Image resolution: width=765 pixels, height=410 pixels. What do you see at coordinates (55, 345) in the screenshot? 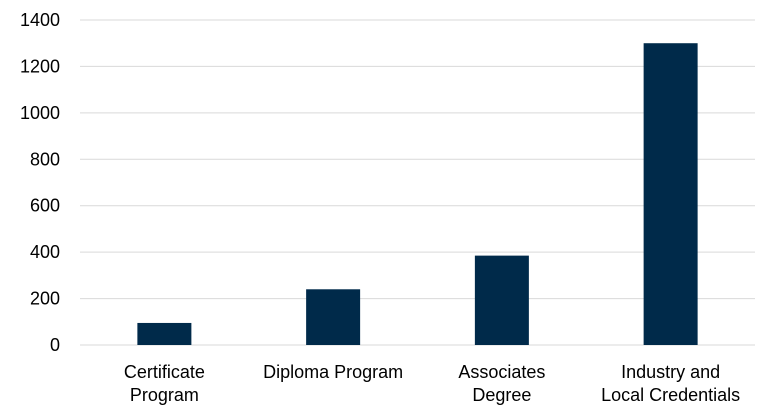
I see `y-tick-label: 0` at bounding box center [55, 345].